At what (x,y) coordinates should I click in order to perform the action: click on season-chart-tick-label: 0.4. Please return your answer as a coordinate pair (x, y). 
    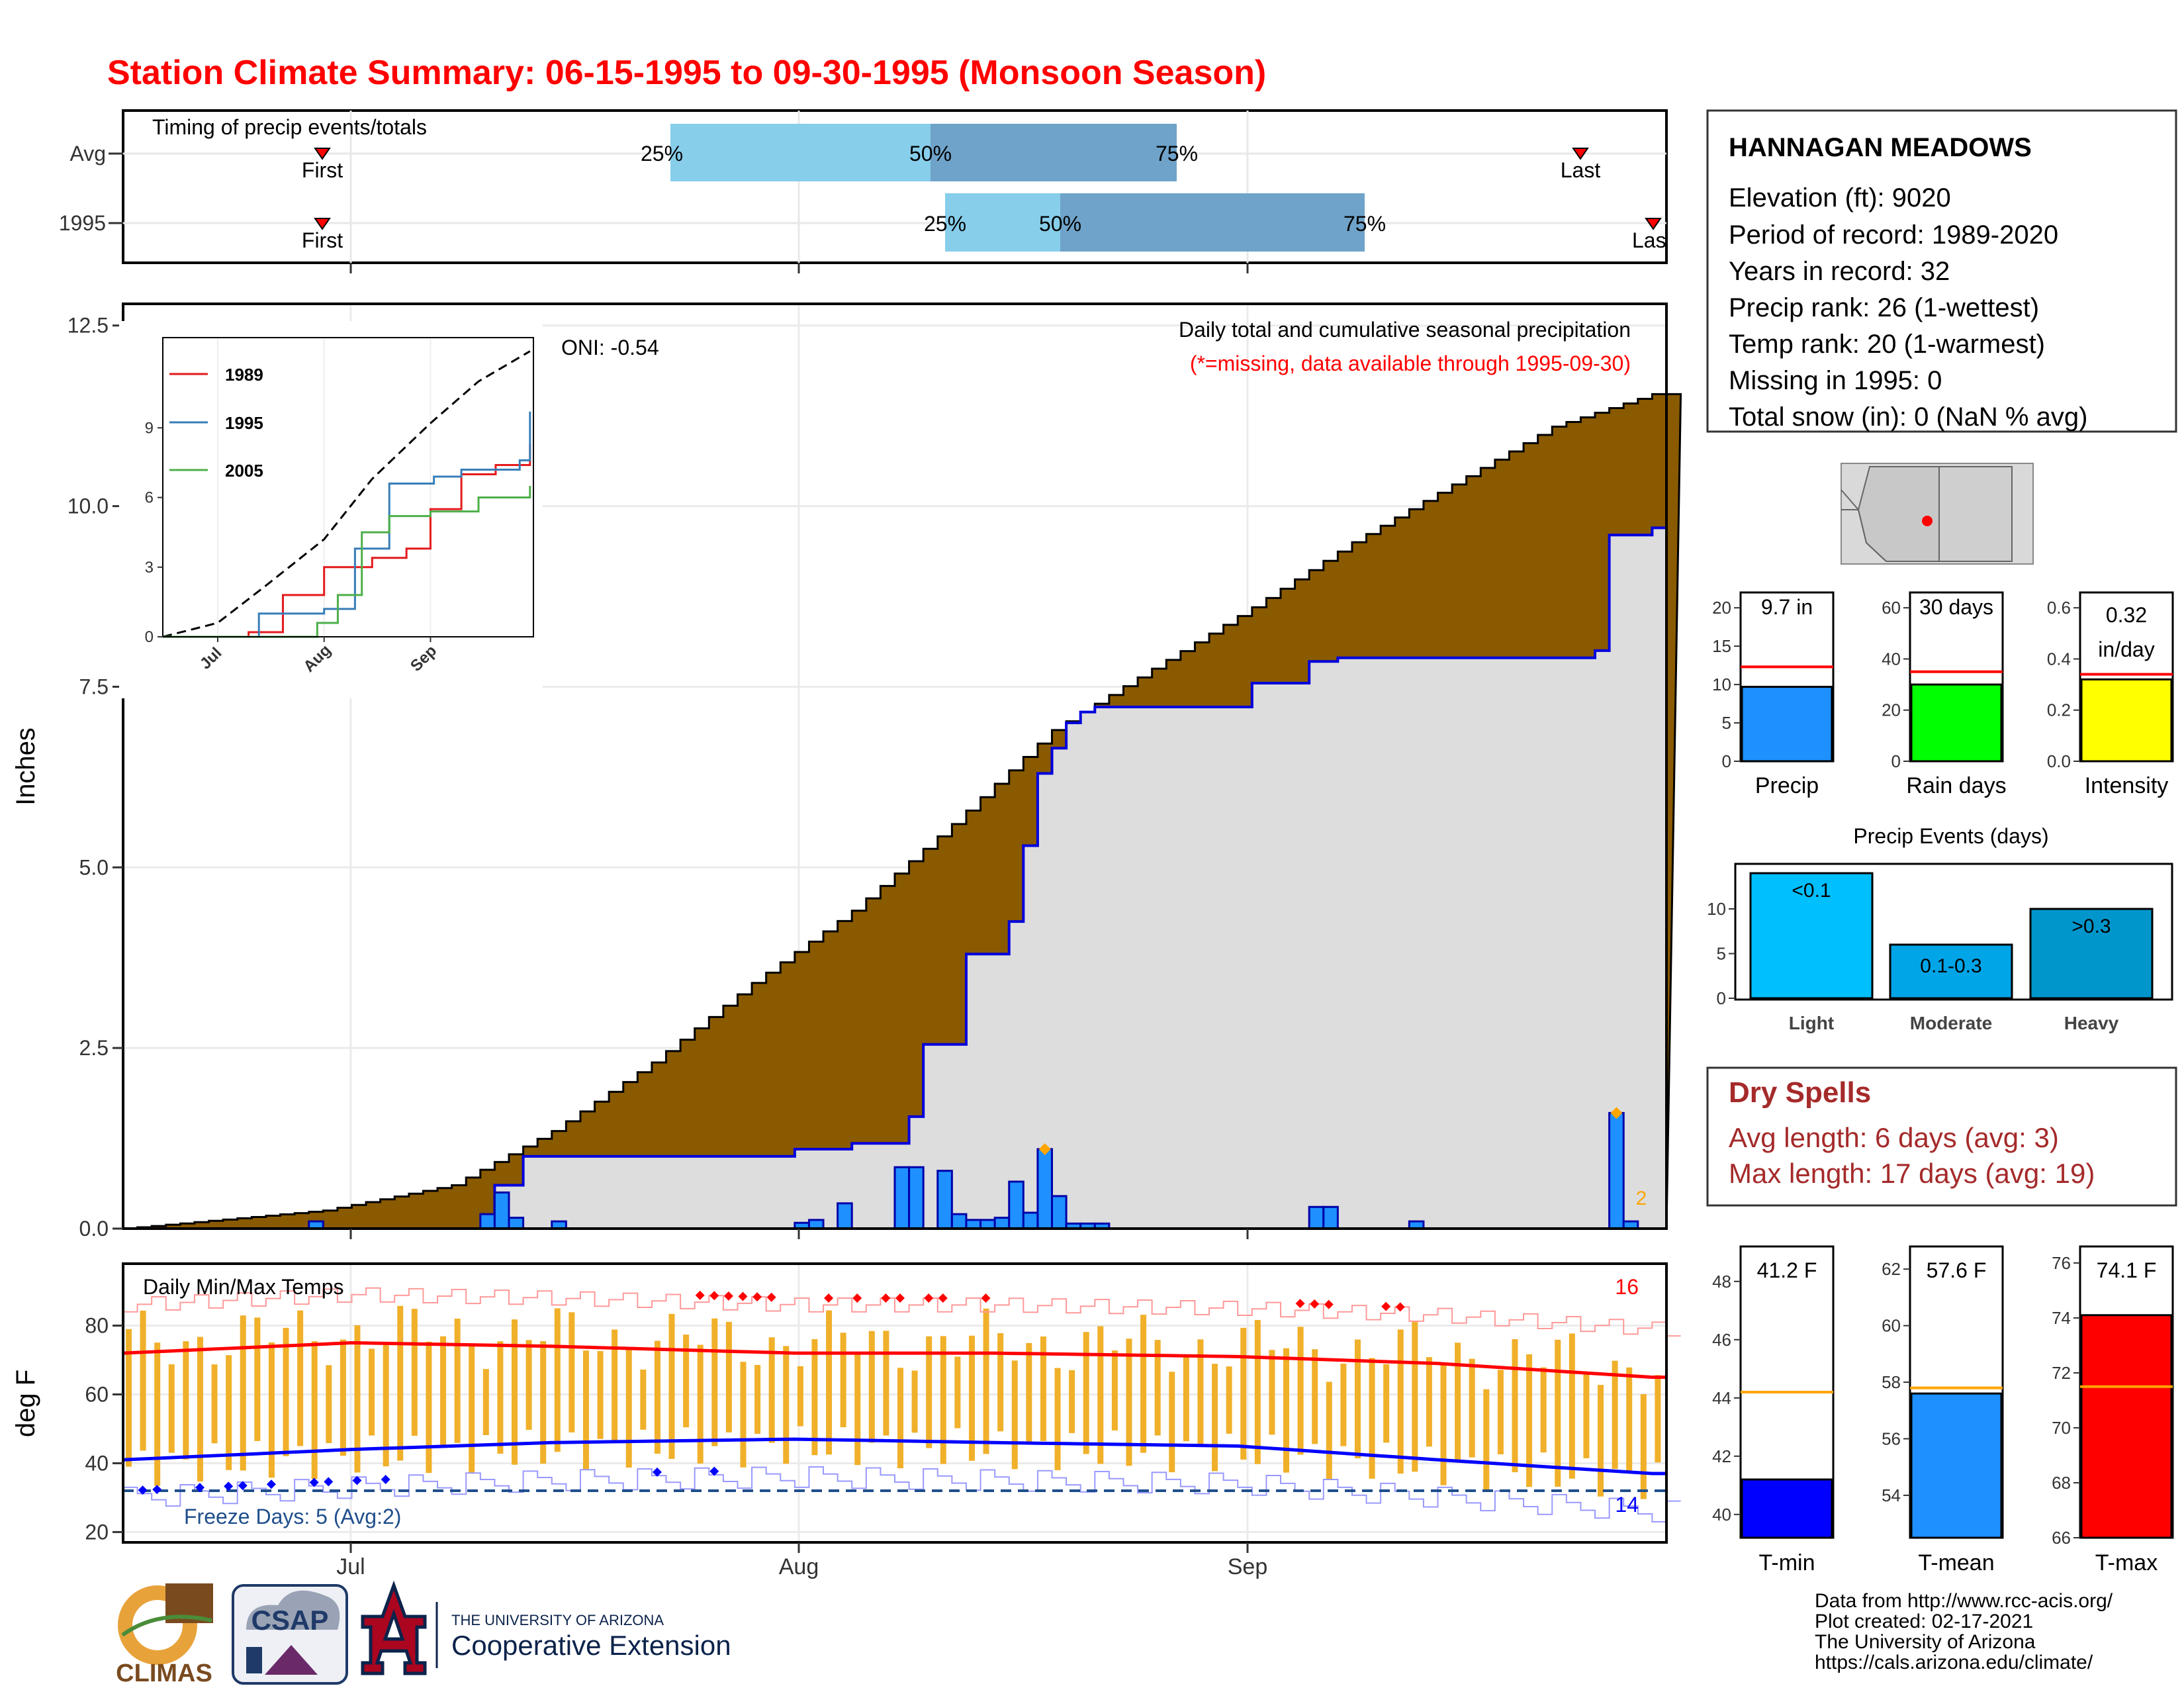
    Looking at the image, I should click on (2059, 659).